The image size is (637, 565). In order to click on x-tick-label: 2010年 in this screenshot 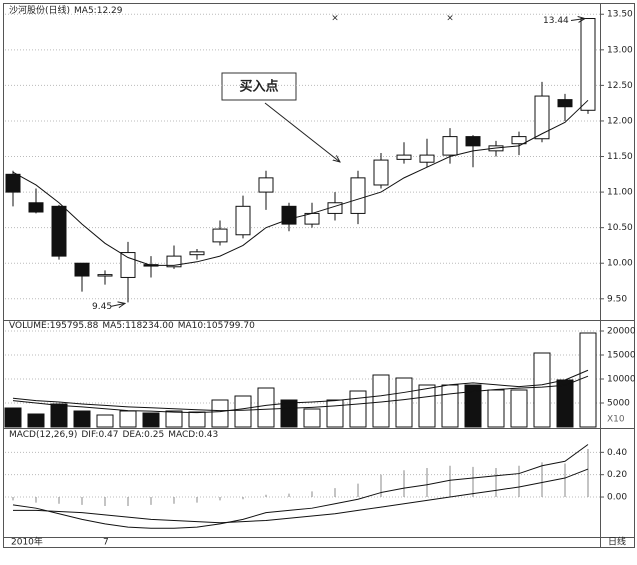, I will do `click(27, 542)`.